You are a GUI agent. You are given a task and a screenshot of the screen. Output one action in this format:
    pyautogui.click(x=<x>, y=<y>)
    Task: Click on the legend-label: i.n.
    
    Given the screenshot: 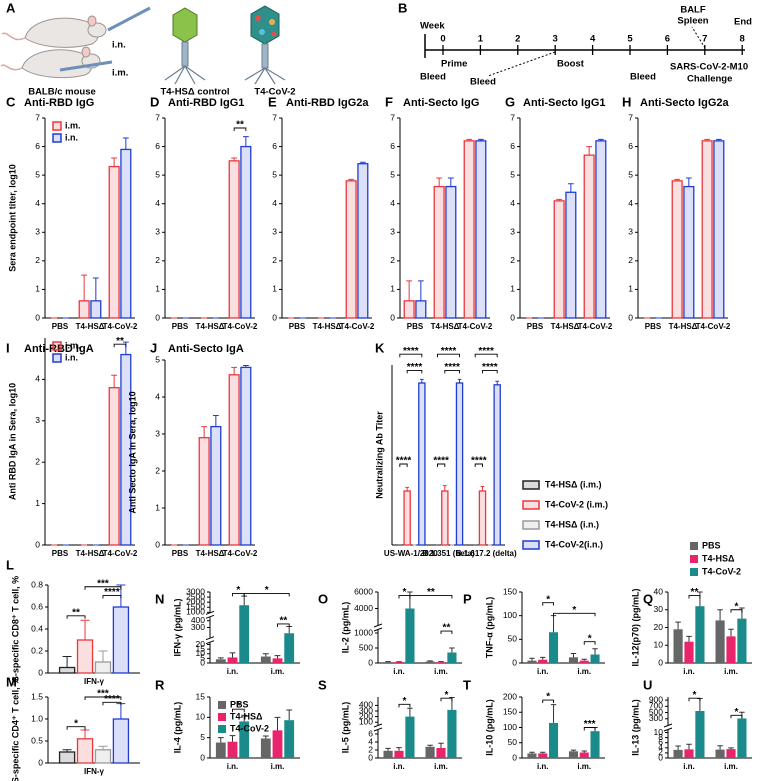 What is the action you would take?
    pyautogui.click(x=71, y=357)
    